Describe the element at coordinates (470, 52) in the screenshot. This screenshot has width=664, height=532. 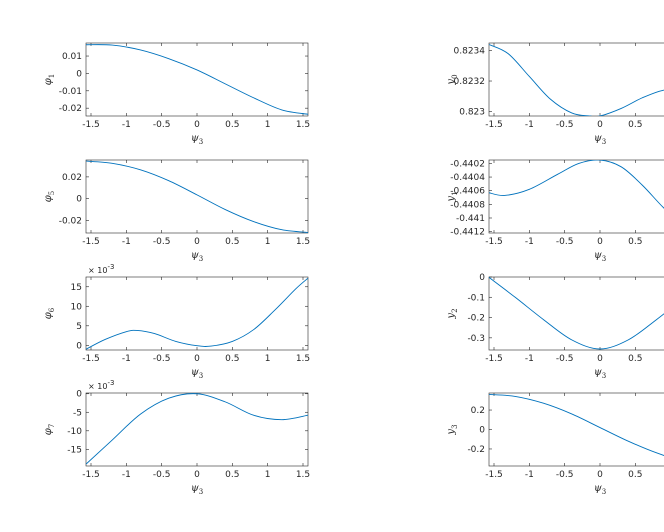
I see `y-tick-label: 0.8234` at that location.